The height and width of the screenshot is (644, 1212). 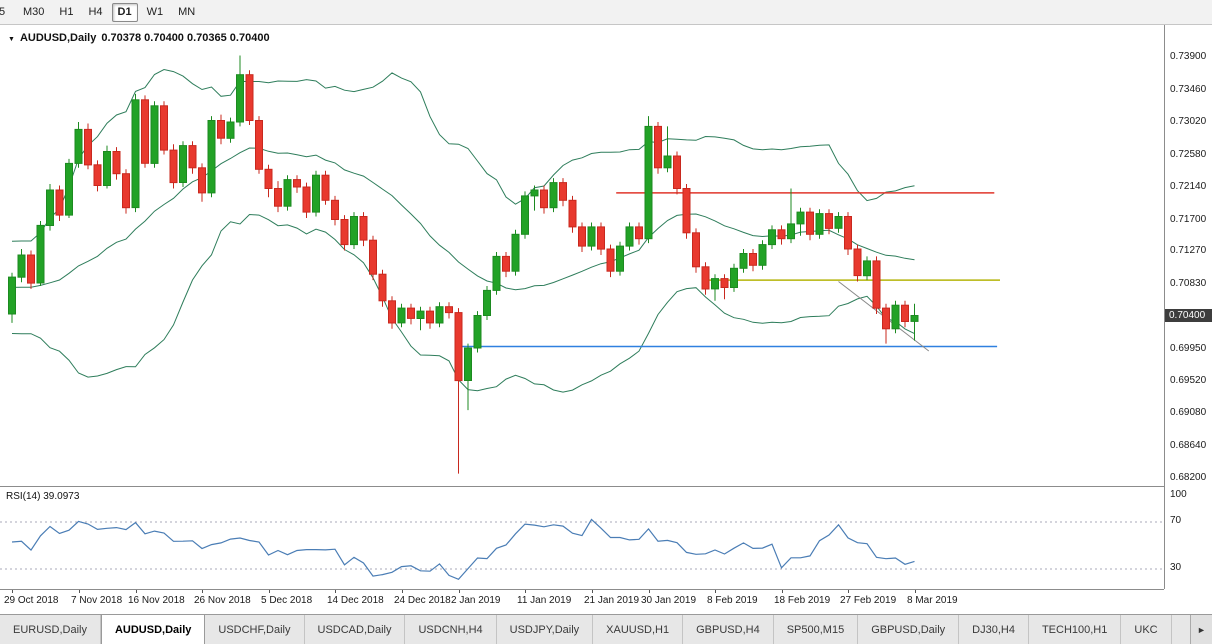 I want to click on chart-tab-gbpusd-h4: GBPUSD,H4, so click(x=728, y=629).